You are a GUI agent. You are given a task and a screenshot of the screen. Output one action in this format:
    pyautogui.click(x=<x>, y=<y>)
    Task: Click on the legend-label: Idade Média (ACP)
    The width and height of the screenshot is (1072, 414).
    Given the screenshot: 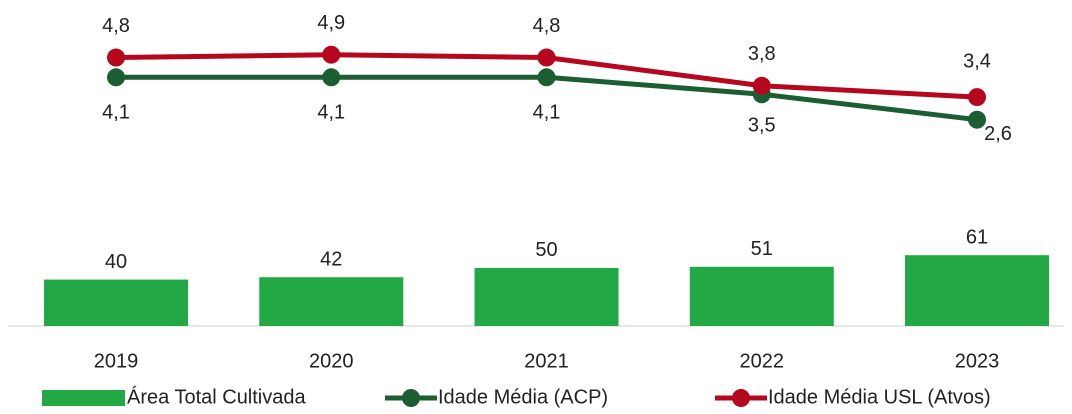 What is the action you would take?
    pyautogui.click(x=523, y=397)
    